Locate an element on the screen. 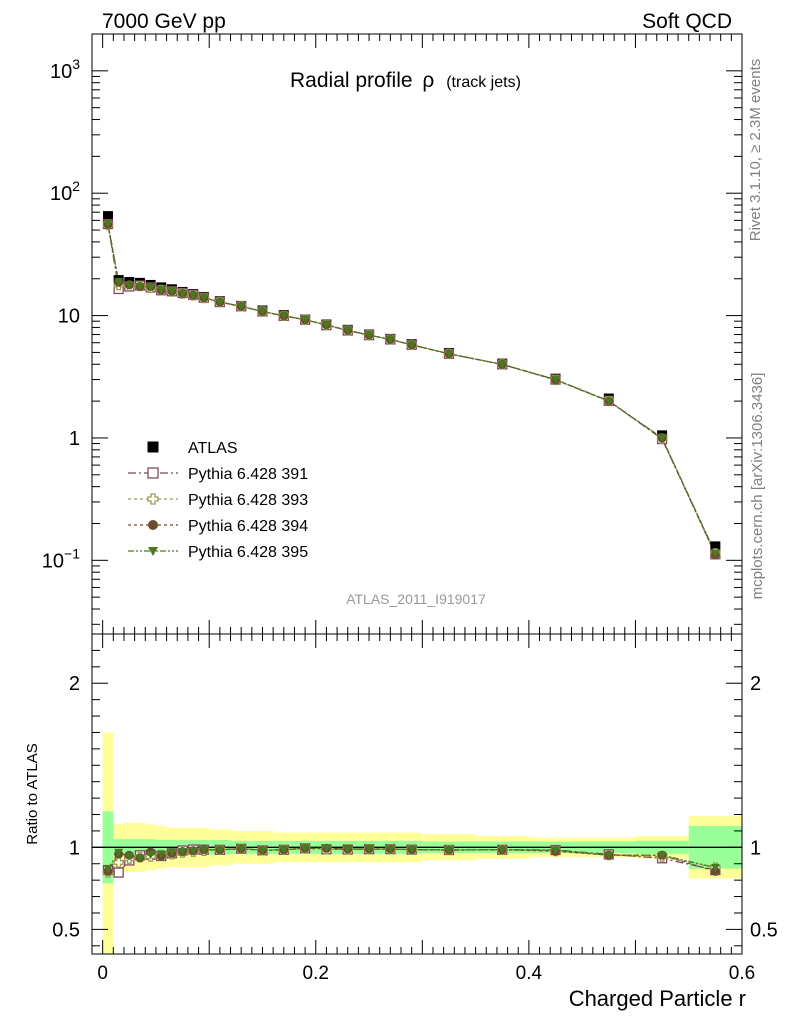 The width and height of the screenshot is (786, 1024). x-tick-label: 0 is located at coordinates (102, 973).